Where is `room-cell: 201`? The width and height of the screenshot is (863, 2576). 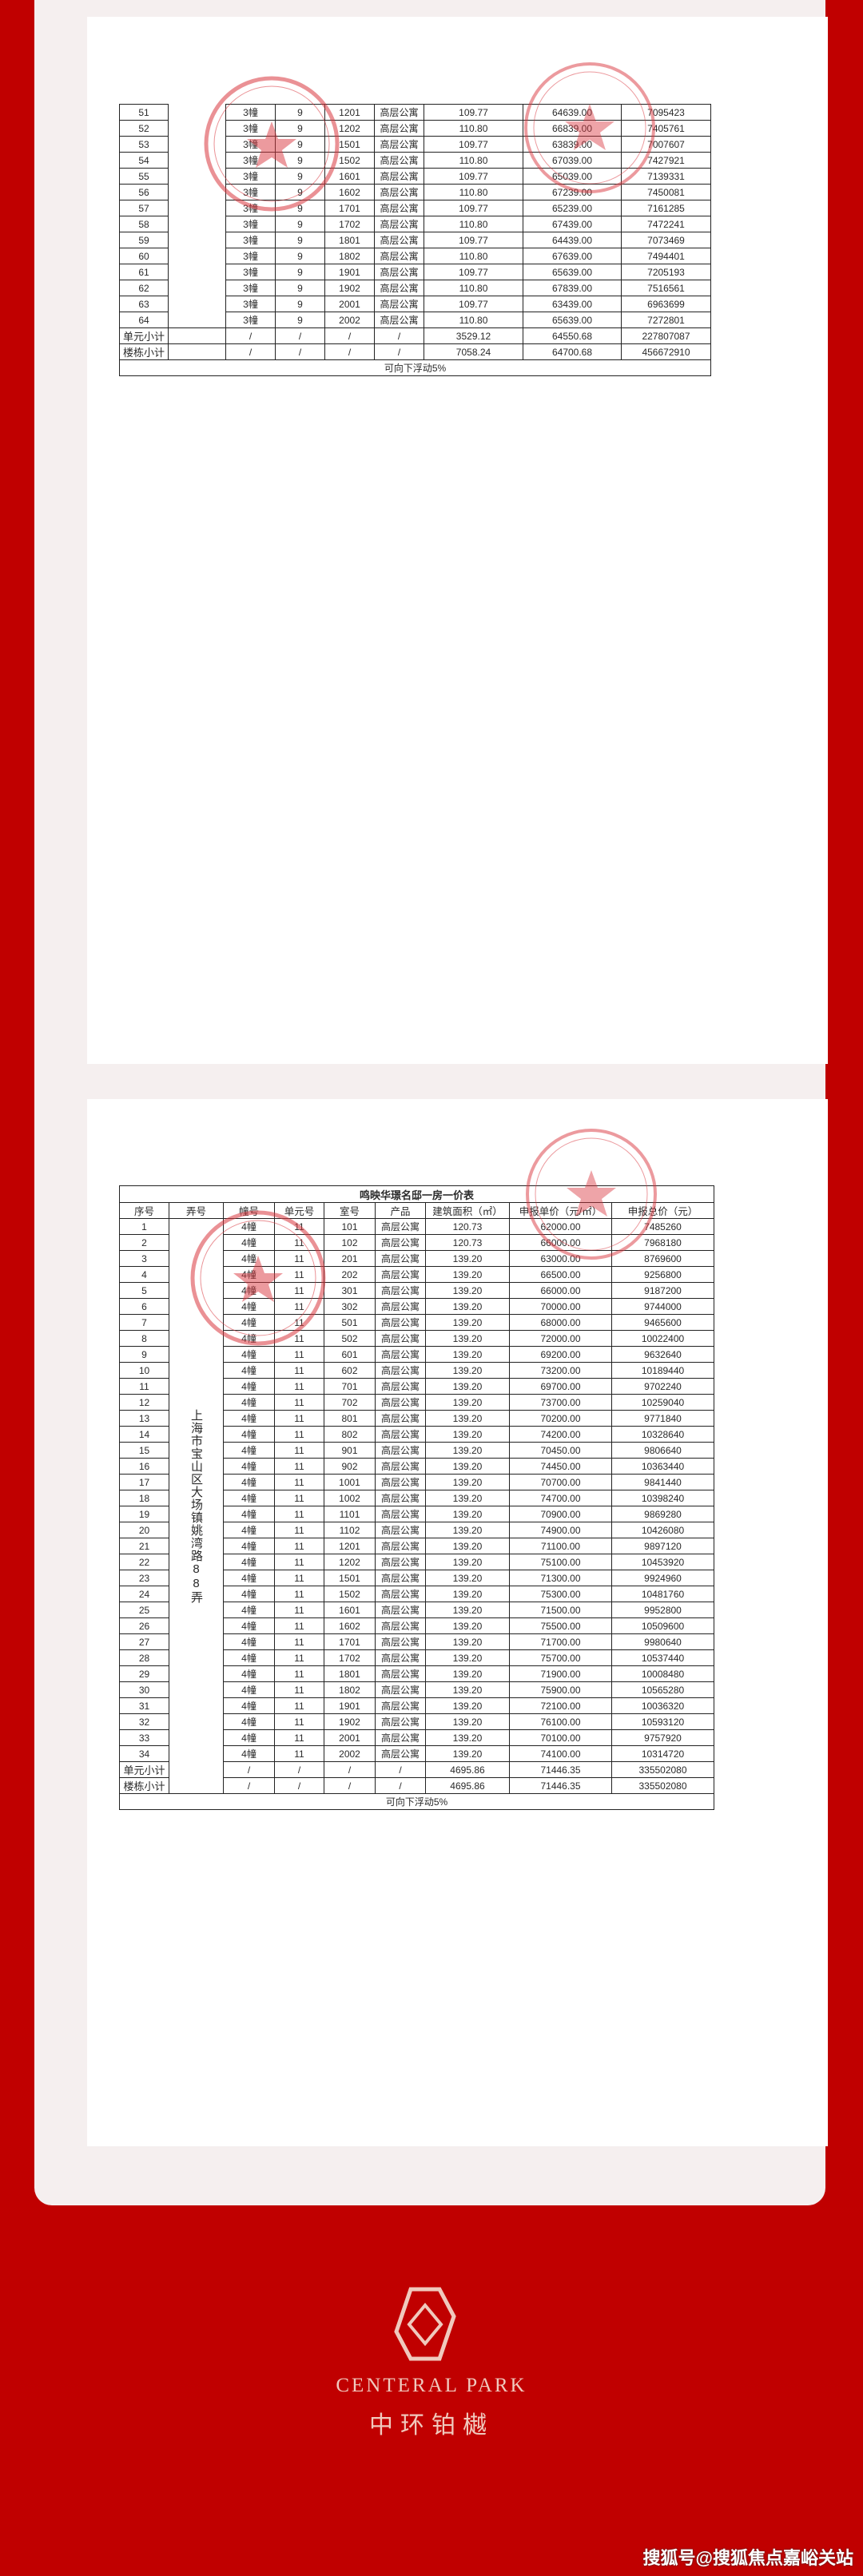 room-cell: 201 is located at coordinates (350, 1258).